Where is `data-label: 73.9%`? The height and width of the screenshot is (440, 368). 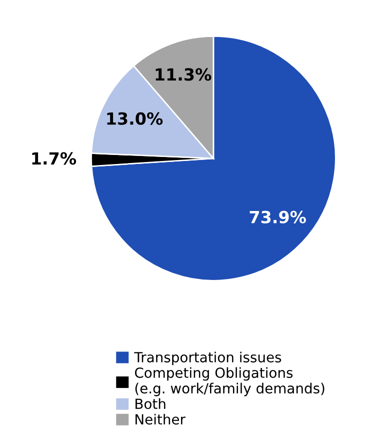
data-label: 73.9% is located at coordinates (278, 217).